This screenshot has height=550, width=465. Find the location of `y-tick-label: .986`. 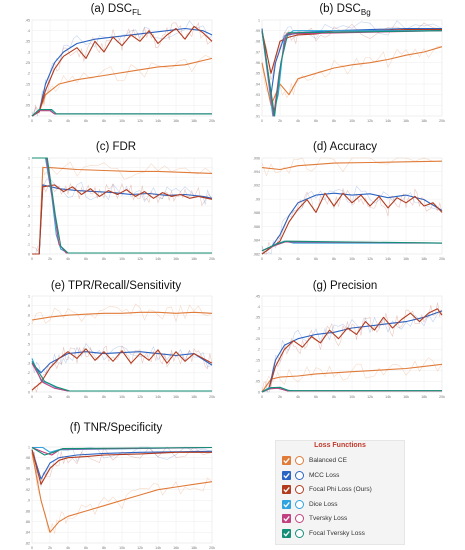

y-tick-label: .986 is located at coordinates (256, 227).